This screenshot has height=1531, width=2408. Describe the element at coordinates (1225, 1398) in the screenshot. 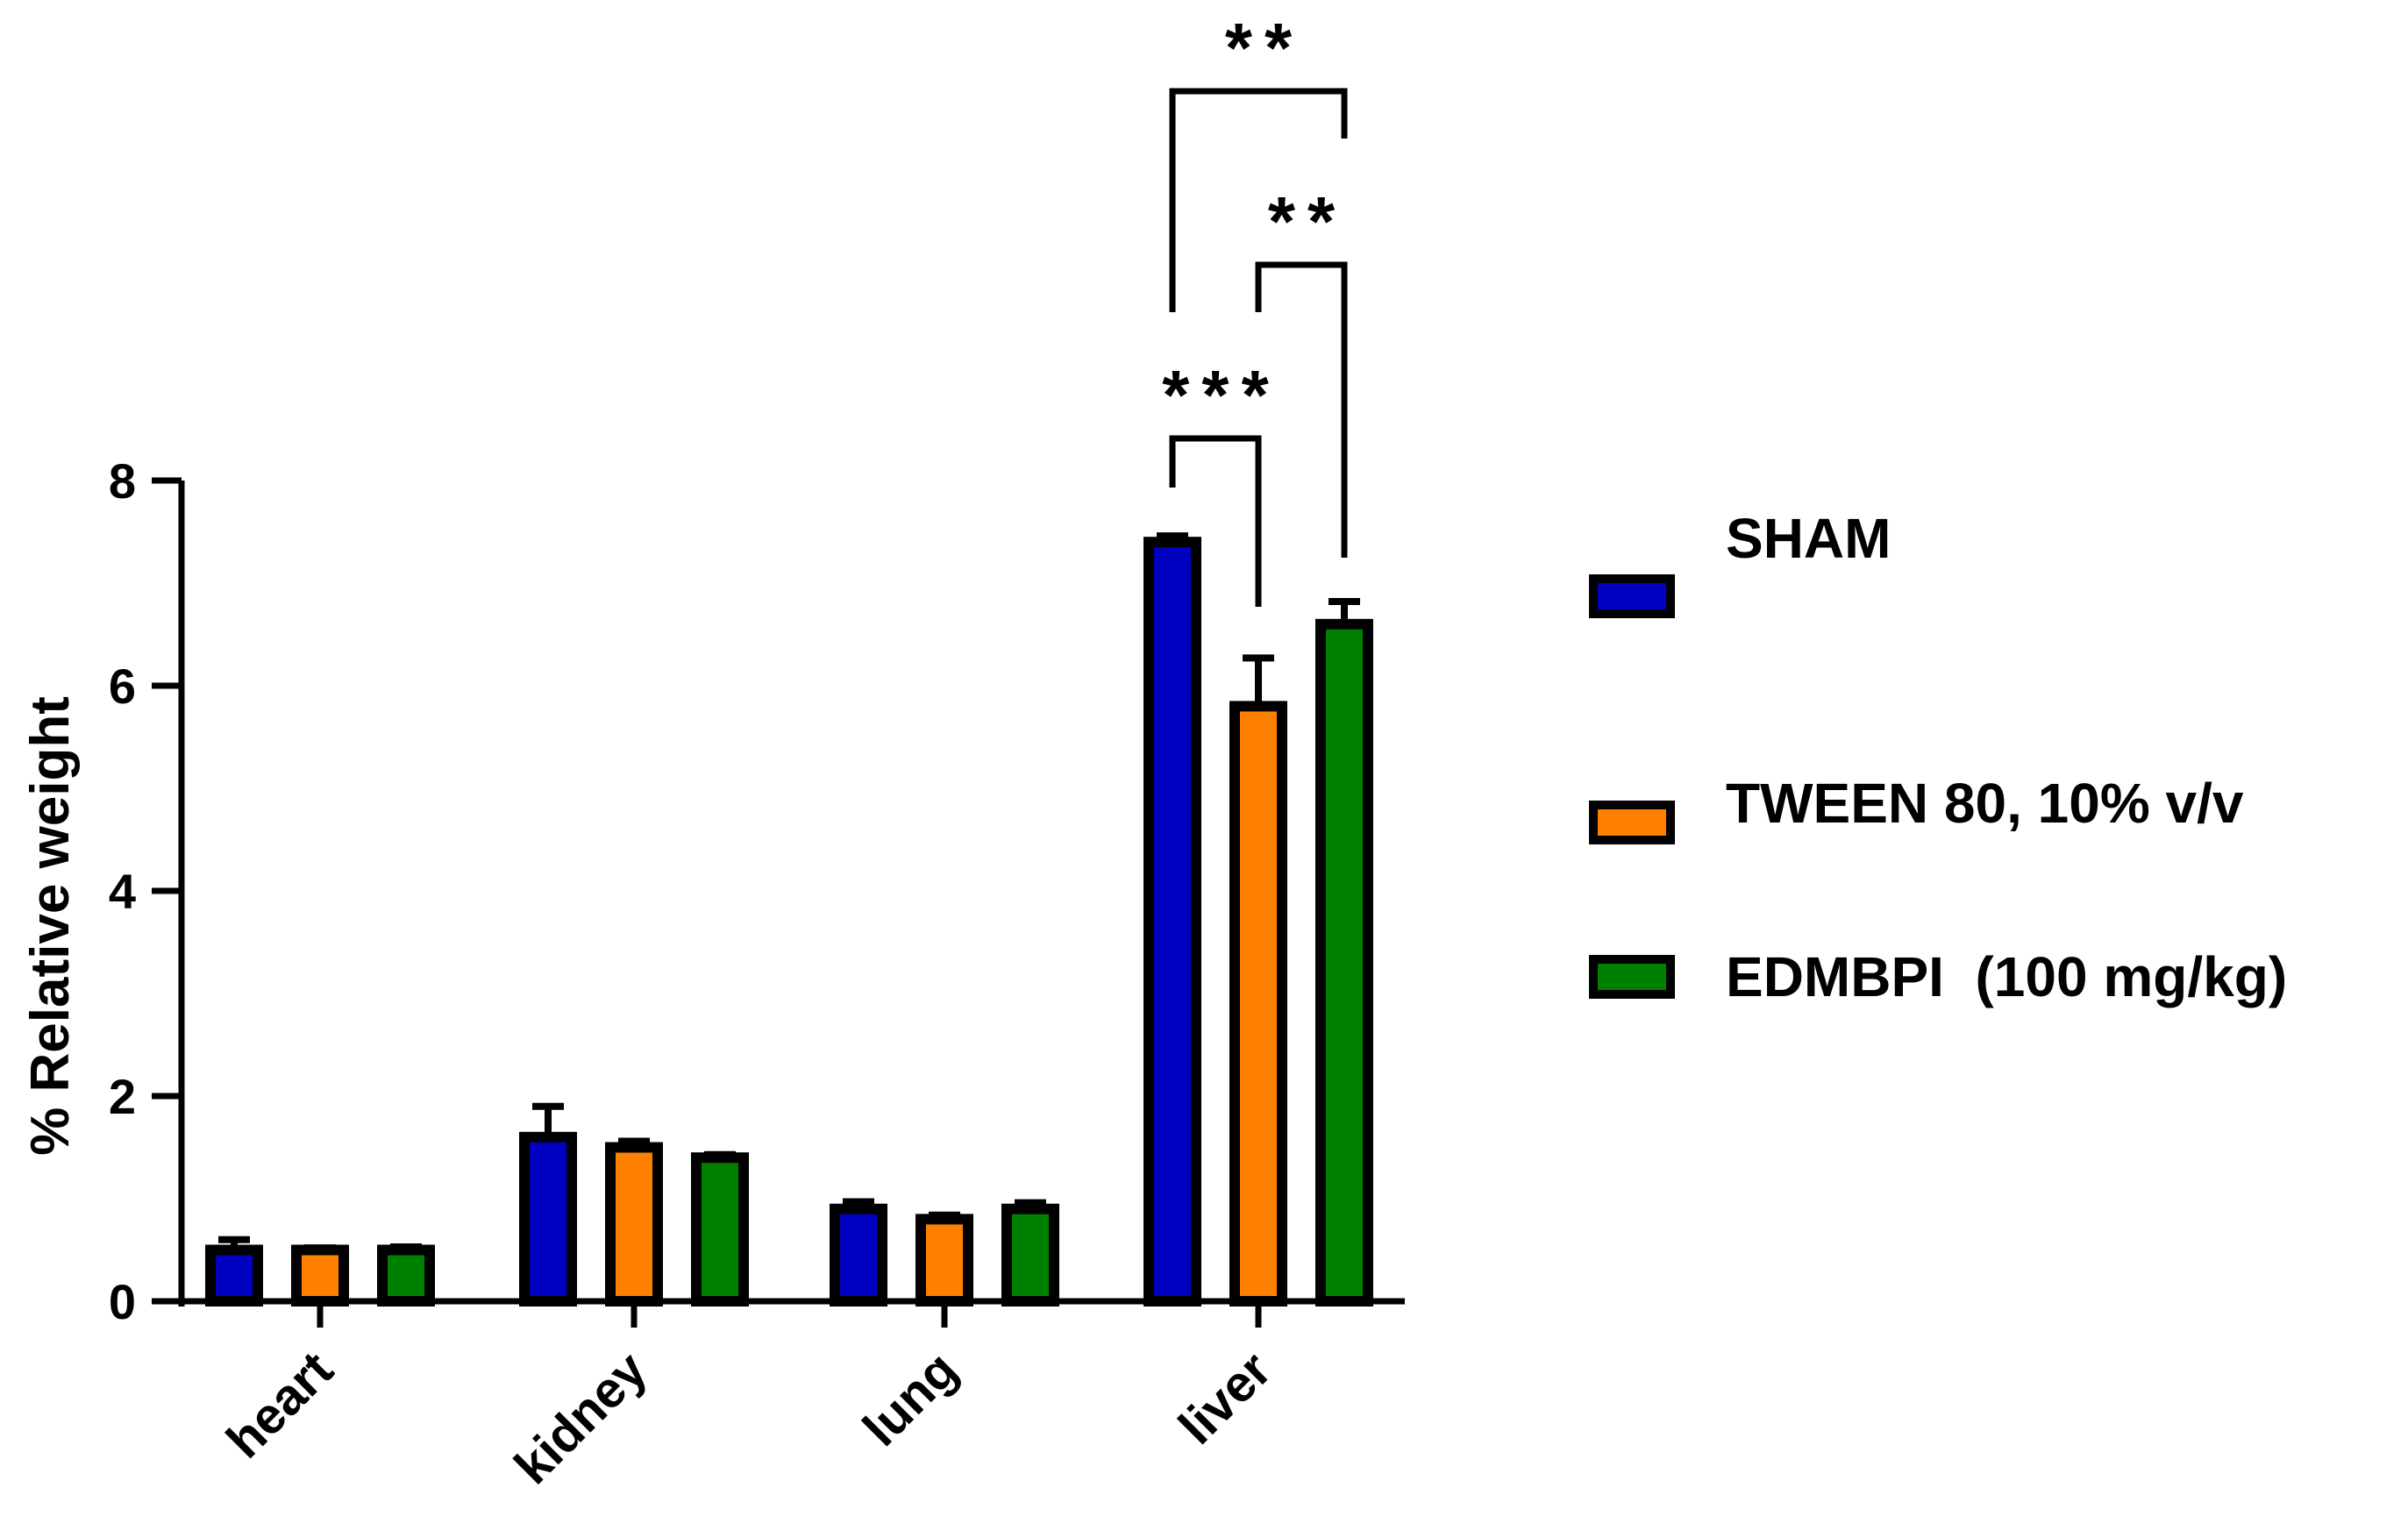

I see `x-tick-label-liver: liver` at that location.